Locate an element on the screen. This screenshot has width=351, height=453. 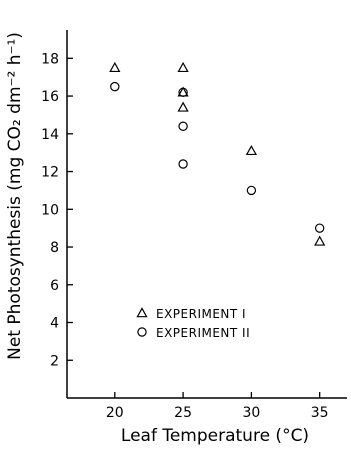
y-tick-label: 6 is located at coordinates (54, 286).